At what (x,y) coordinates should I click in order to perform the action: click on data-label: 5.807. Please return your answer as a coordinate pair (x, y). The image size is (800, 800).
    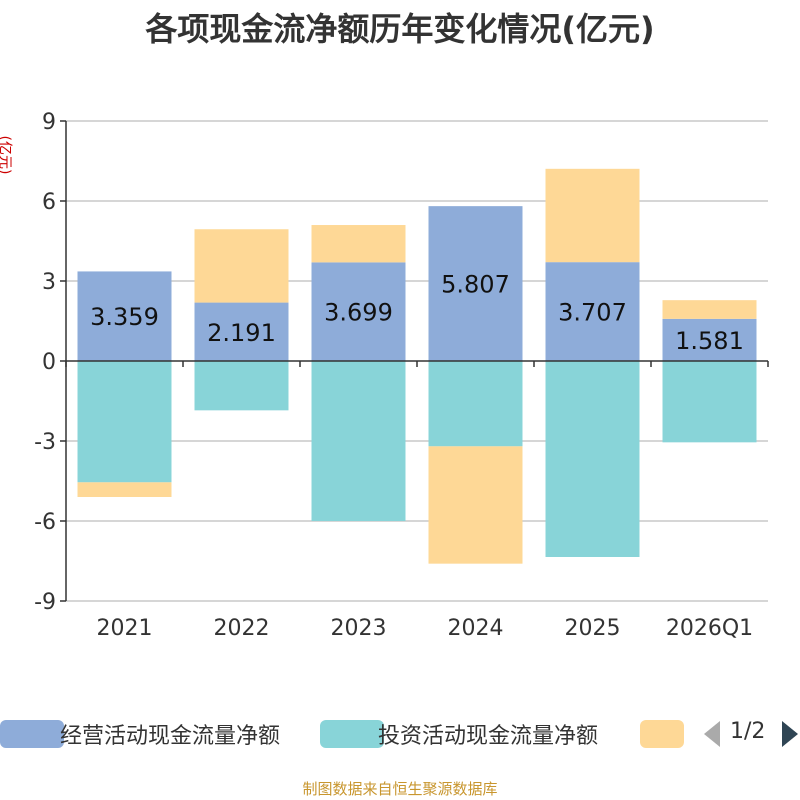
    Looking at the image, I should click on (475, 285).